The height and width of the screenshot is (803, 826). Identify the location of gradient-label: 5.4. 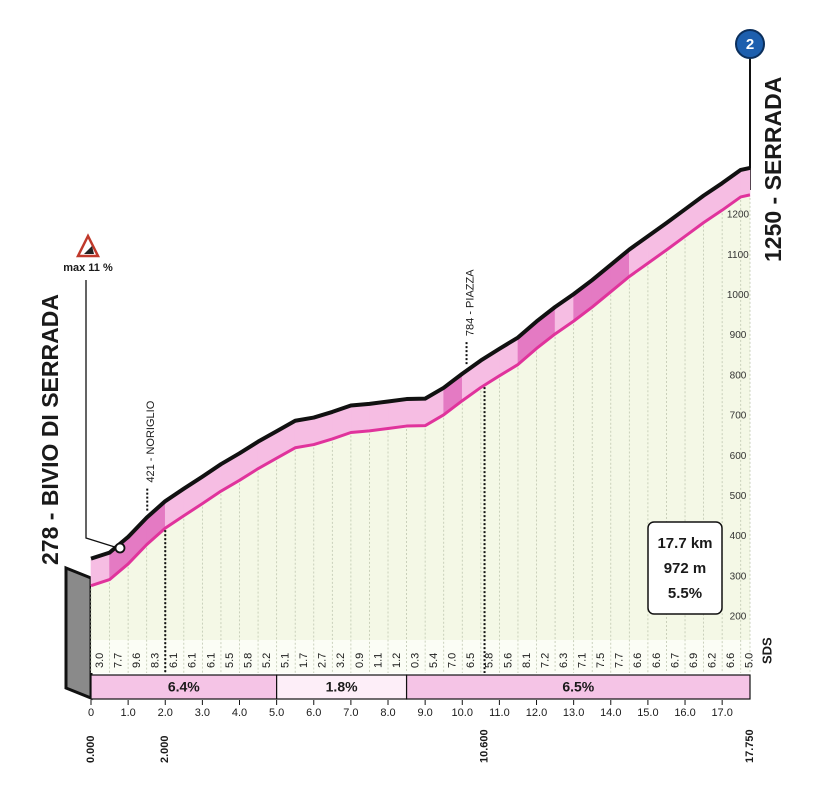
(434, 660).